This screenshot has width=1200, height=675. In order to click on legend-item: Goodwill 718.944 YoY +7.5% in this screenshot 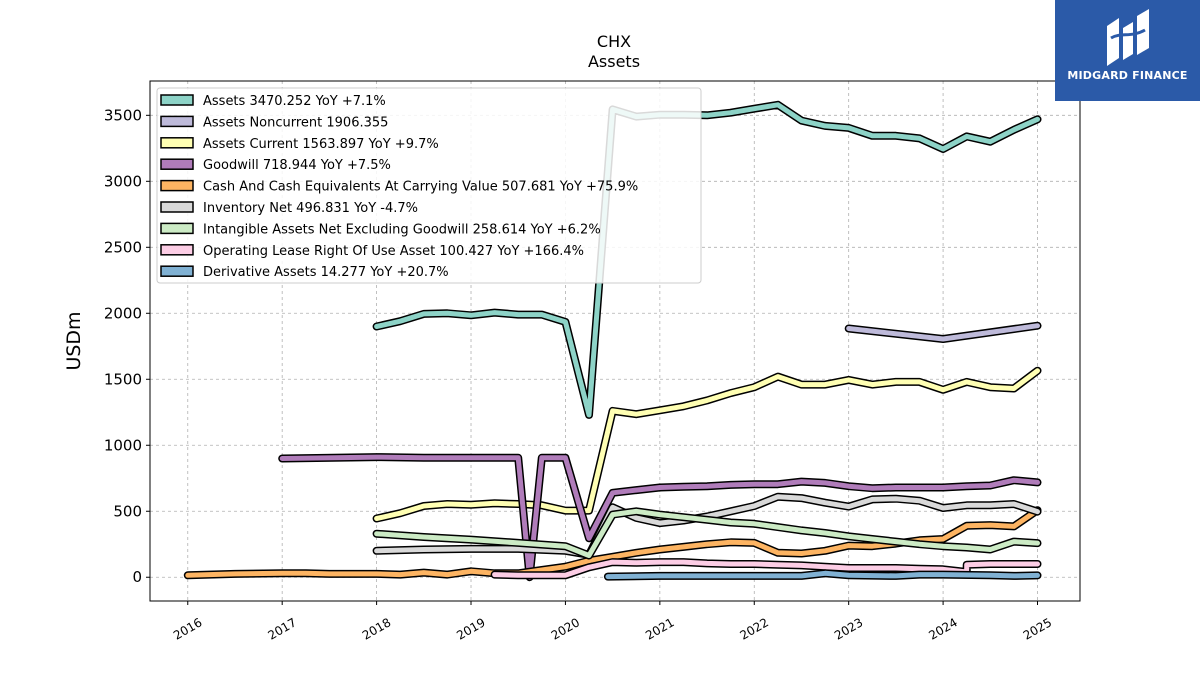, I will do `click(275, 165)`.